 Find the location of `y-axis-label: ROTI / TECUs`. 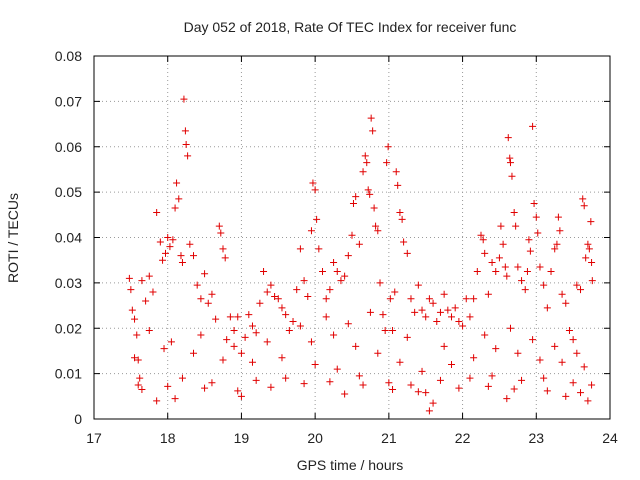

y-axis-label: ROTI / TECUs is located at coordinates (13, 238).